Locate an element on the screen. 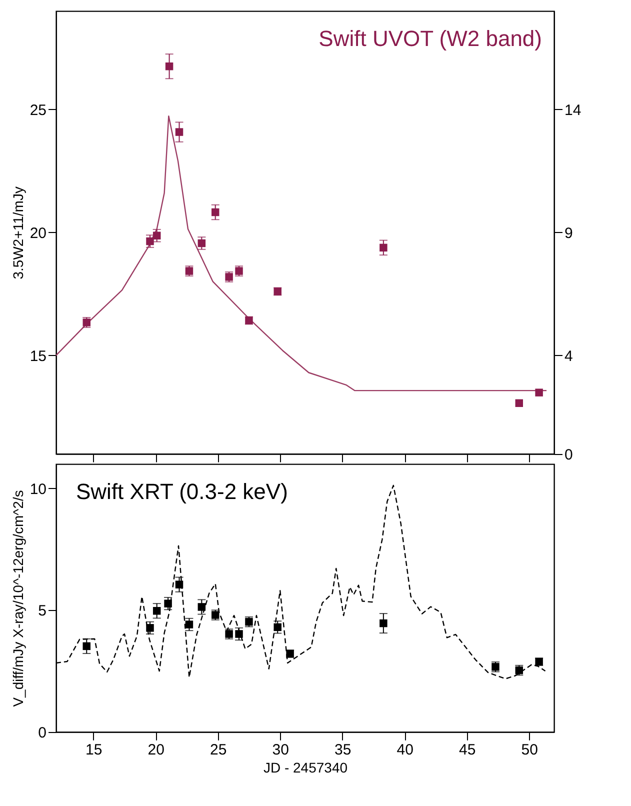  x-tick-label: 25 is located at coordinates (218, 749).